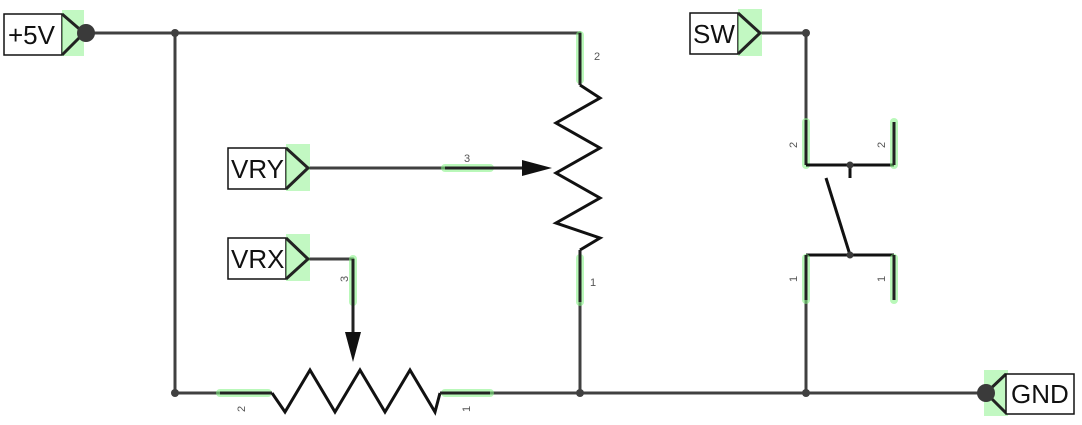 Image resolution: width=1082 pixels, height=425 pixels. I want to click on push-button-switch: 2 2 1 1, so click(843, 211).